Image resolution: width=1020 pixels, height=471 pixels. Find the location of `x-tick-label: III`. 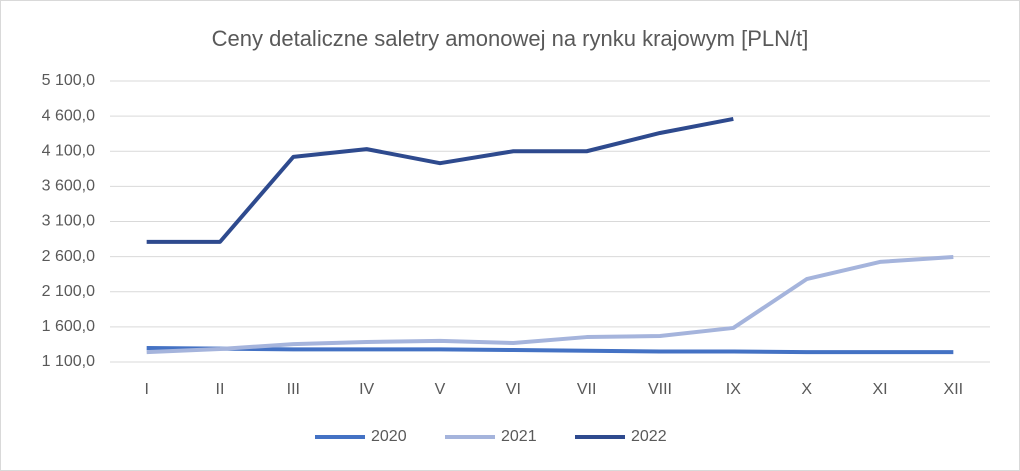

x-tick-label: III is located at coordinates (293, 389).